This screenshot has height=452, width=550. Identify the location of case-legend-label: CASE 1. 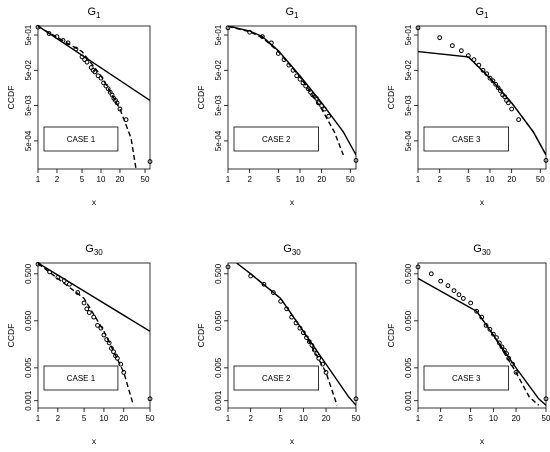
(81, 139).